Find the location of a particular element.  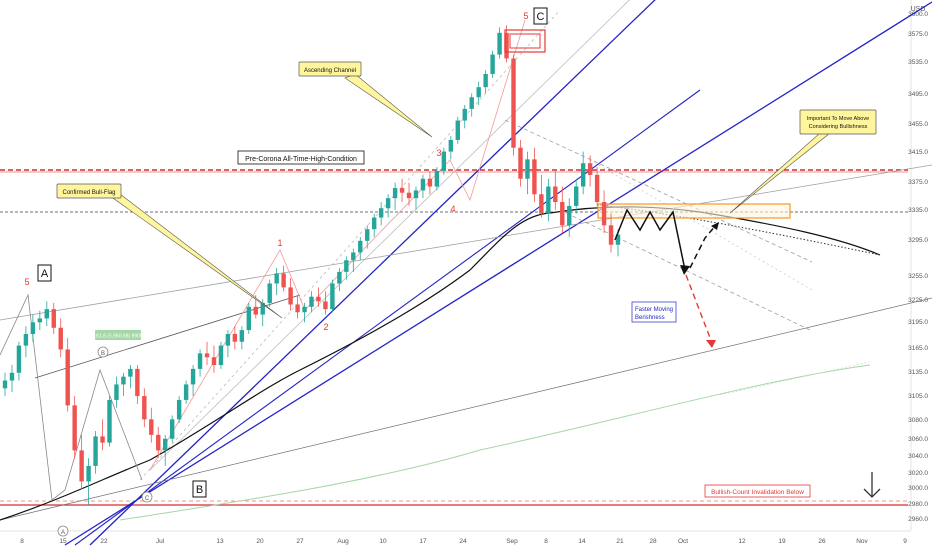

circle-c-marker is located at coordinates (147, 497).